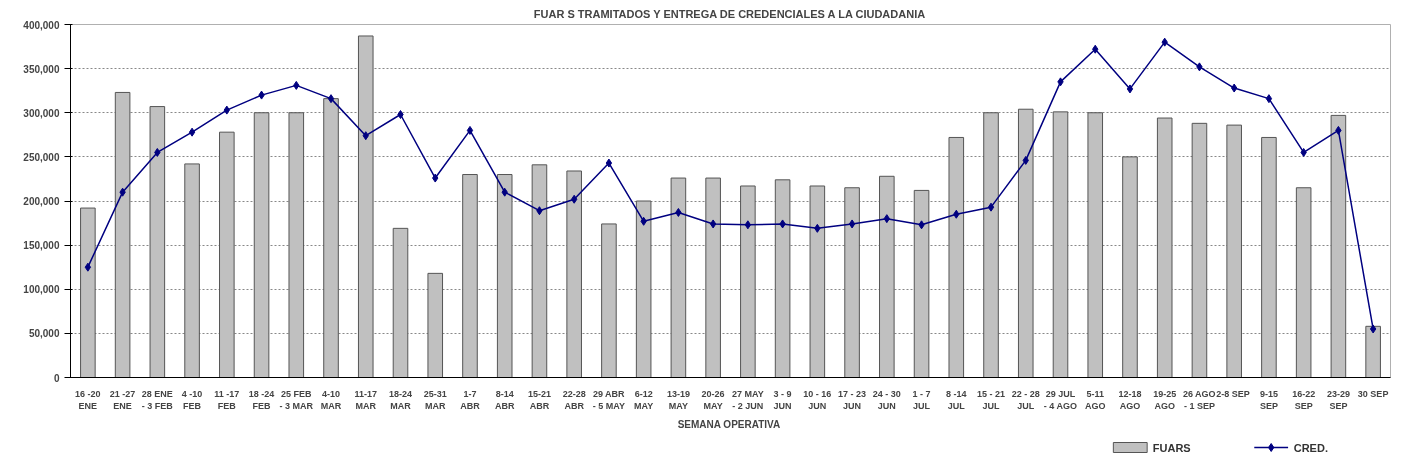 The image size is (1414, 467). I want to click on y-tick-label: 150,000, so click(41, 246).